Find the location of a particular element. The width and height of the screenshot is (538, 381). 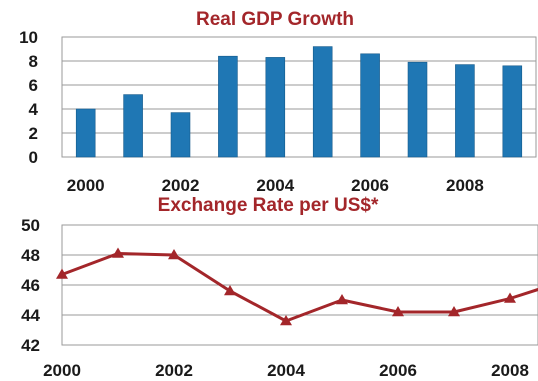

fx-y-tick-label: 44 is located at coordinates (30, 315).